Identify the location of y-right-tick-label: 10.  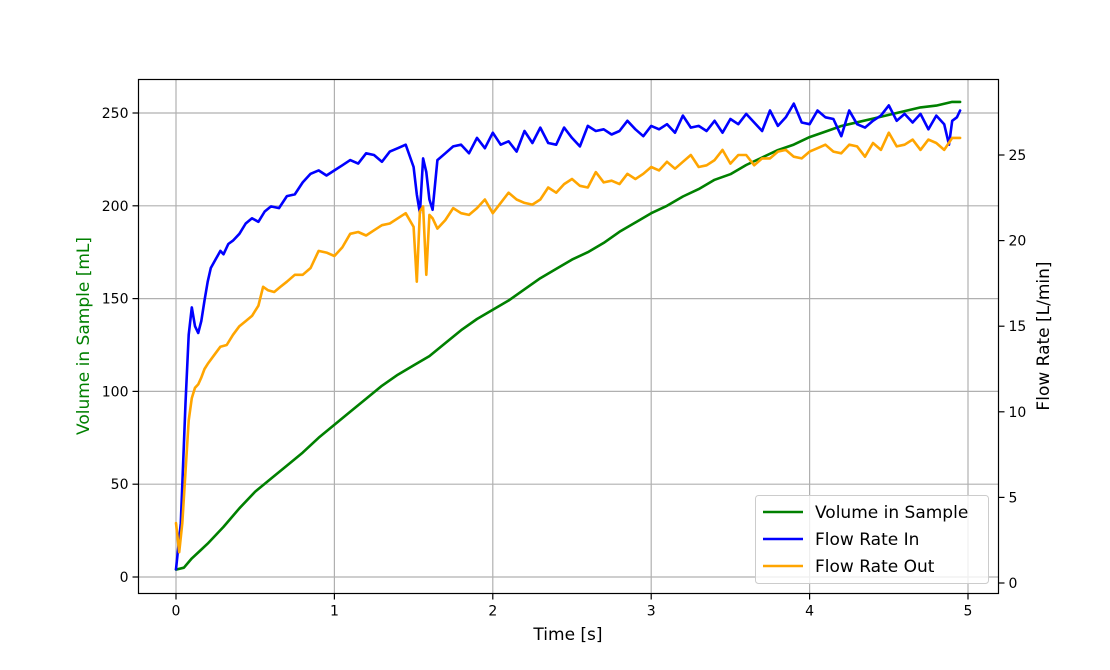
(1018, 413).